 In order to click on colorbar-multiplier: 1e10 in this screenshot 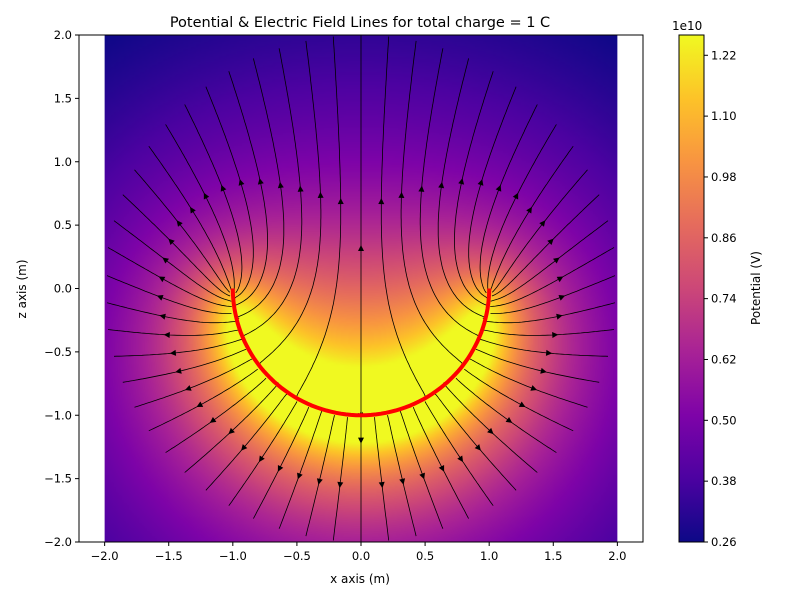, I will do `click(687, 26)`.